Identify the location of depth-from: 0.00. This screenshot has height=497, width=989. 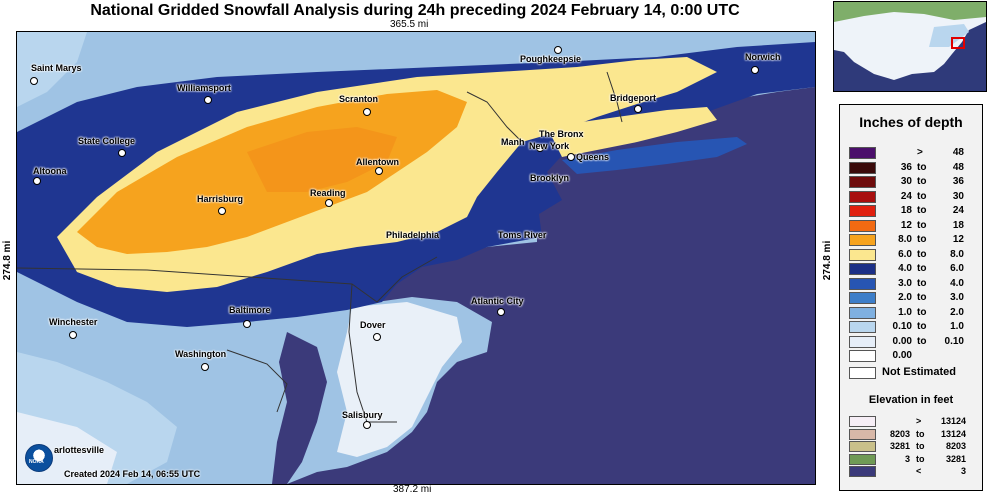
(902, 355).